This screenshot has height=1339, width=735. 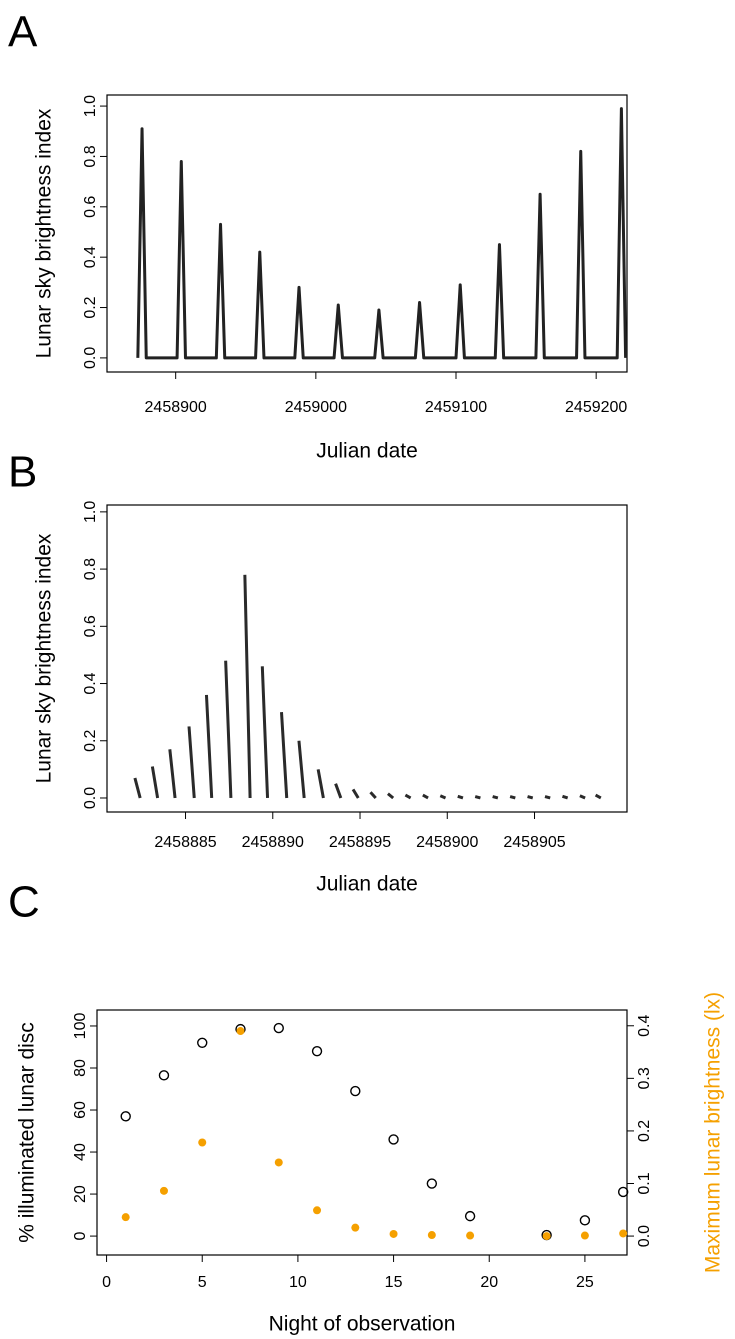 I want to click on x-tick-label: 2459000, so click(x=316, y=407).